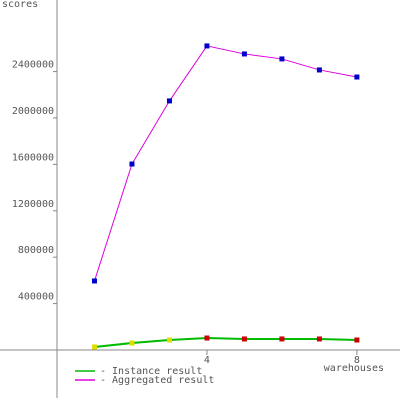 The height and width of the screenshot is (400, 400). Describe the element at coordinates (157, 380) in the screenshot. I see `legend-label: - Aggregated result` at that location.